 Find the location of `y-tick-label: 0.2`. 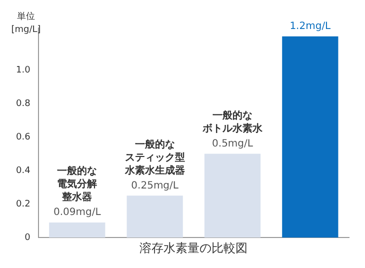

y-tick-label: 0.2 is located at coordinates (23, 204).